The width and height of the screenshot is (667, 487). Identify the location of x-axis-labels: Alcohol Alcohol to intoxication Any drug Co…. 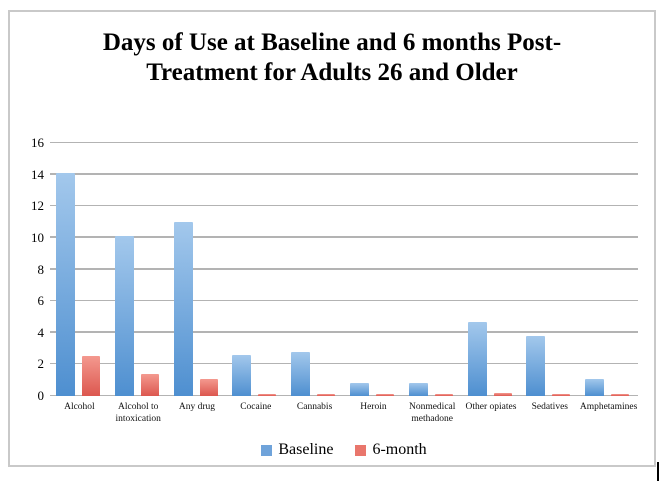
(344, 417).